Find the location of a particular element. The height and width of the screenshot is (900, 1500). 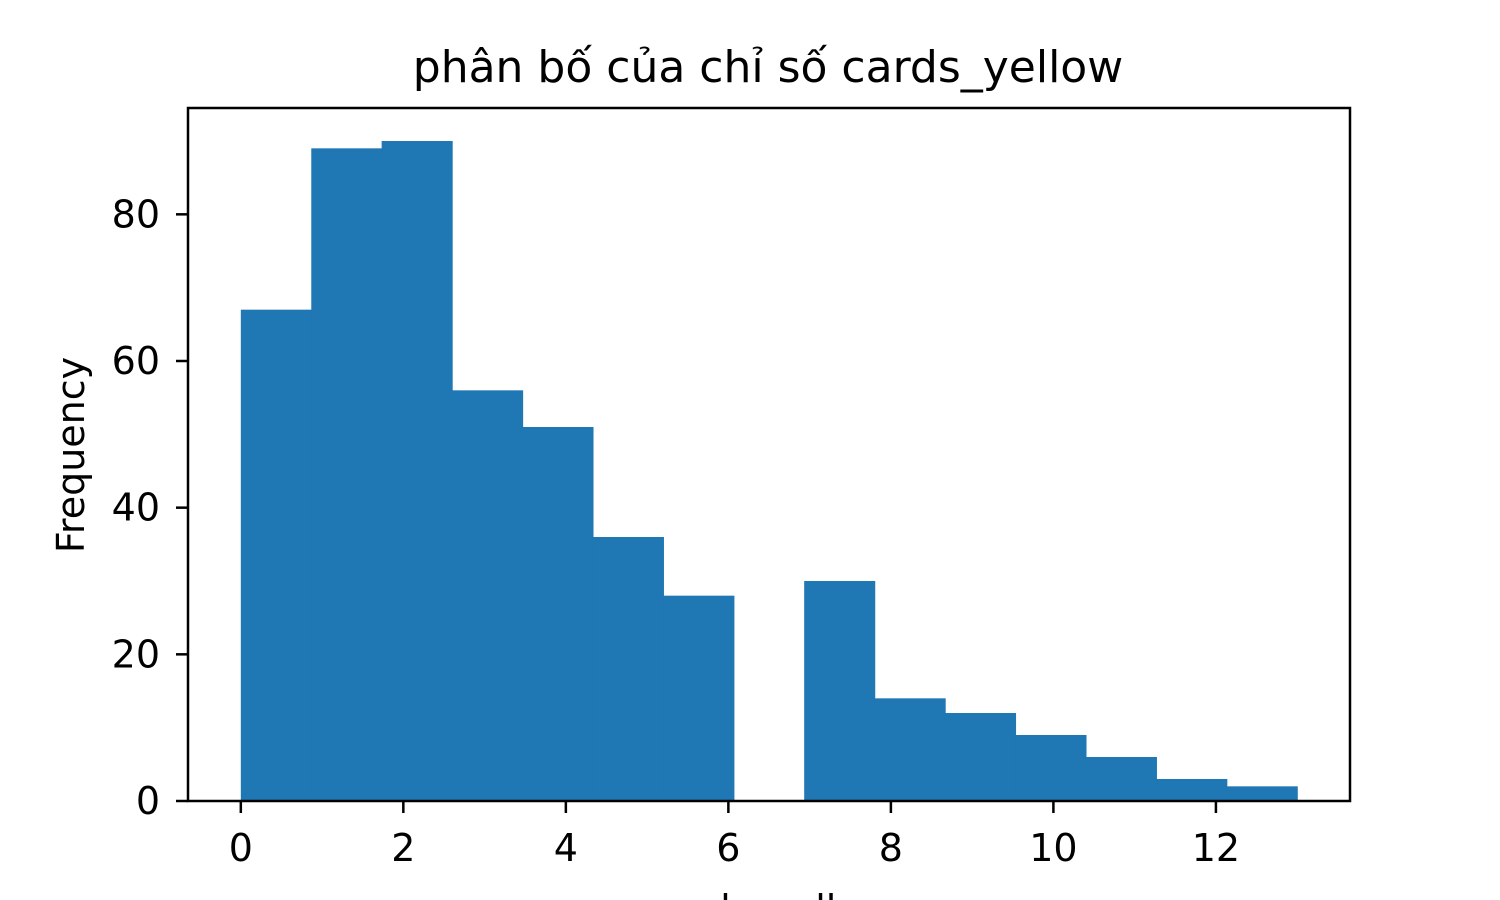

x-tick-label: 4 is located at coordinates (566, 848).